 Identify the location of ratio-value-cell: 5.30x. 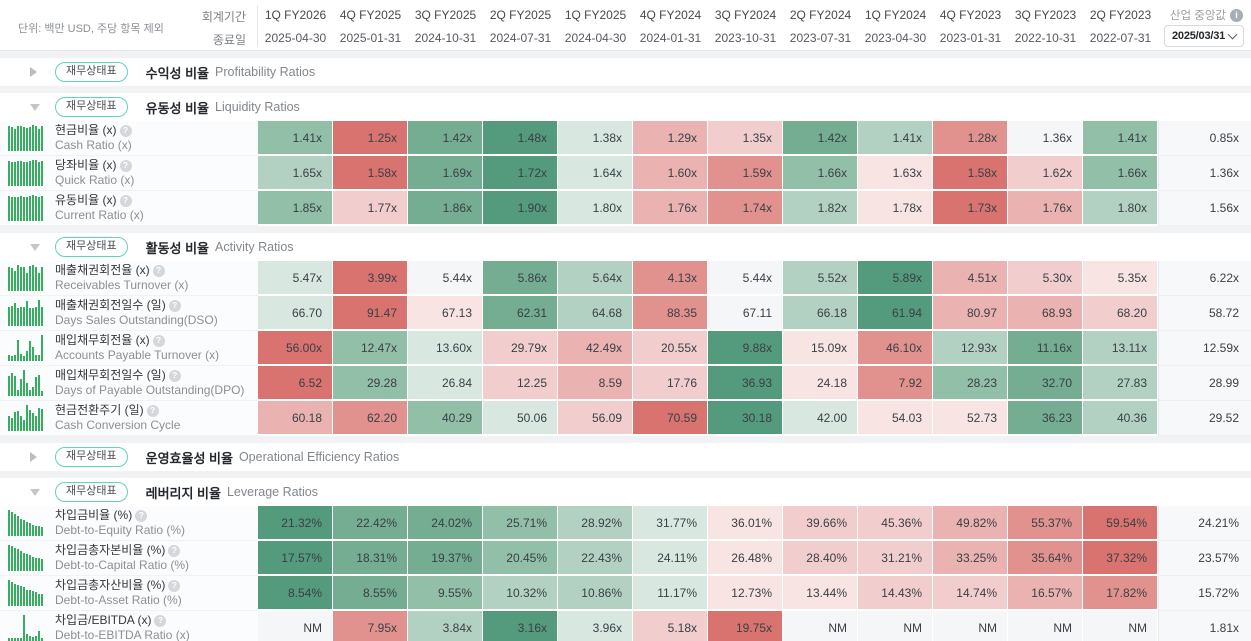
(1045, 278).